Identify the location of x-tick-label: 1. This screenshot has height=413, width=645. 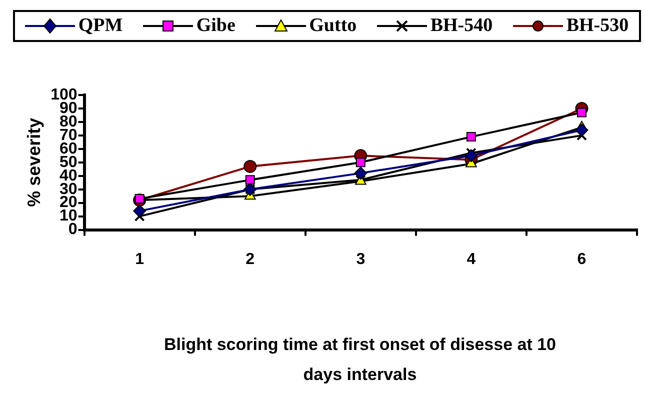
(139, 259).